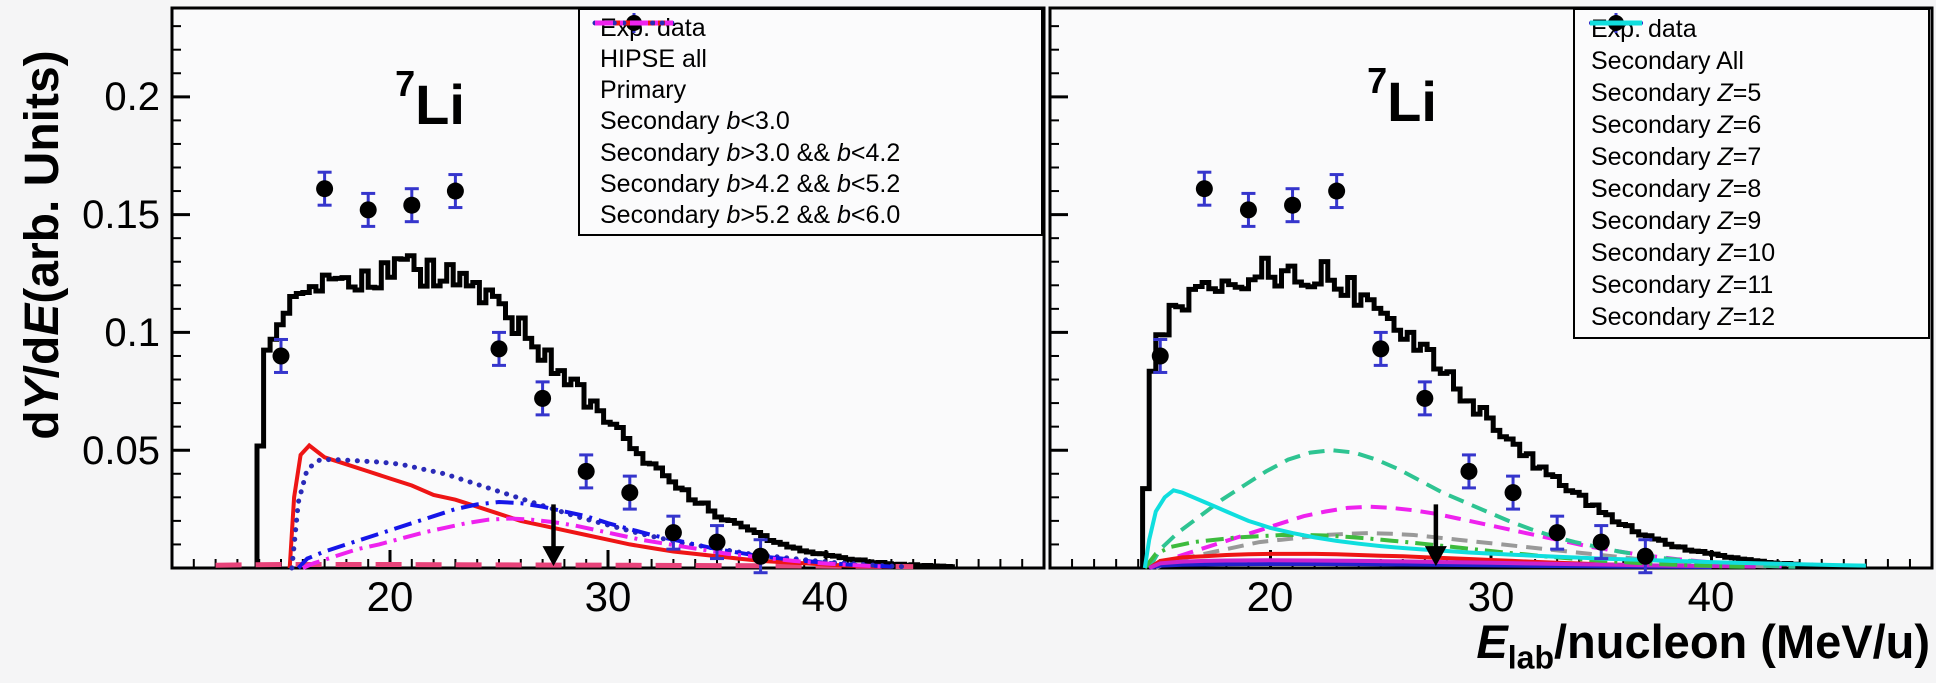  I want to click on legend-item: Secondary Z=12, so click(1751, 176).